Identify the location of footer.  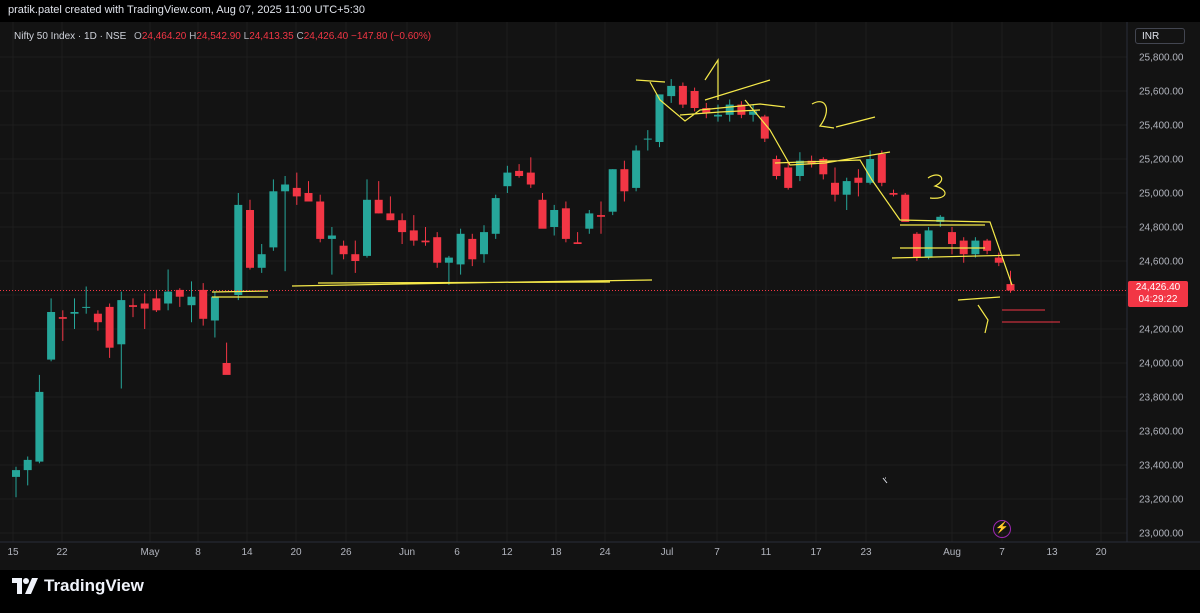
(600, 591).